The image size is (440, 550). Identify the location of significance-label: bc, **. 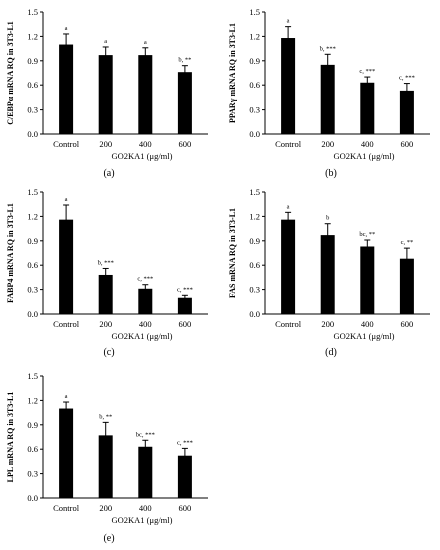
(367, 234).